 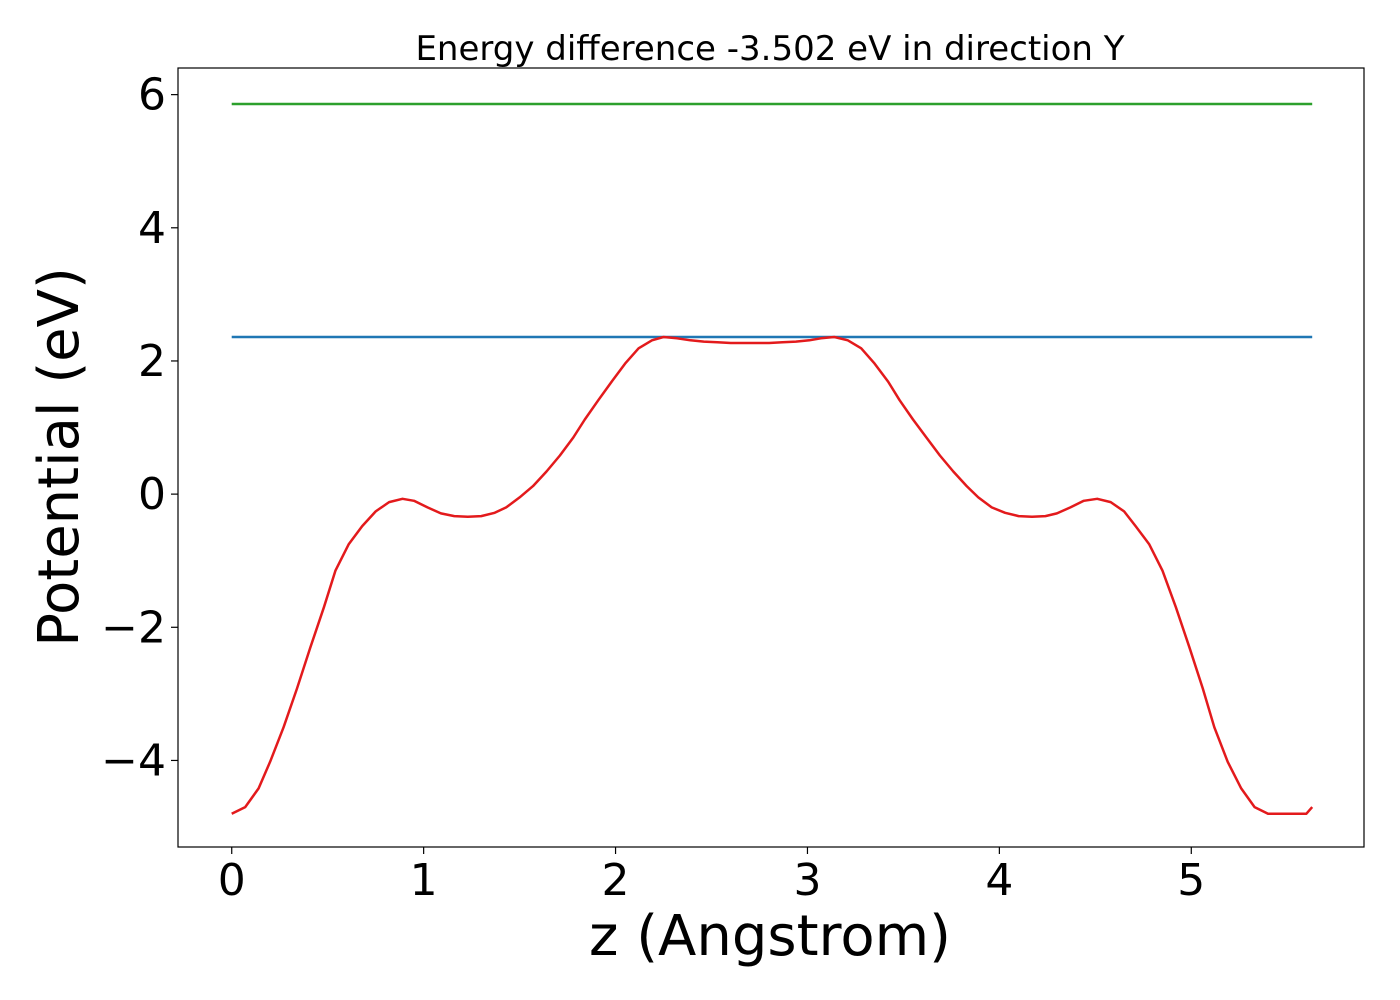 I want to click on y-tick-label: −2, so click(x=133, y=627).